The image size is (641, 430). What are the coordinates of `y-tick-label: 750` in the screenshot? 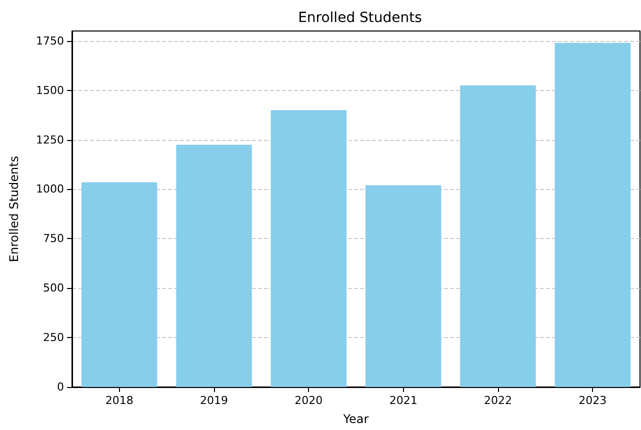 It's located at (53, 239).